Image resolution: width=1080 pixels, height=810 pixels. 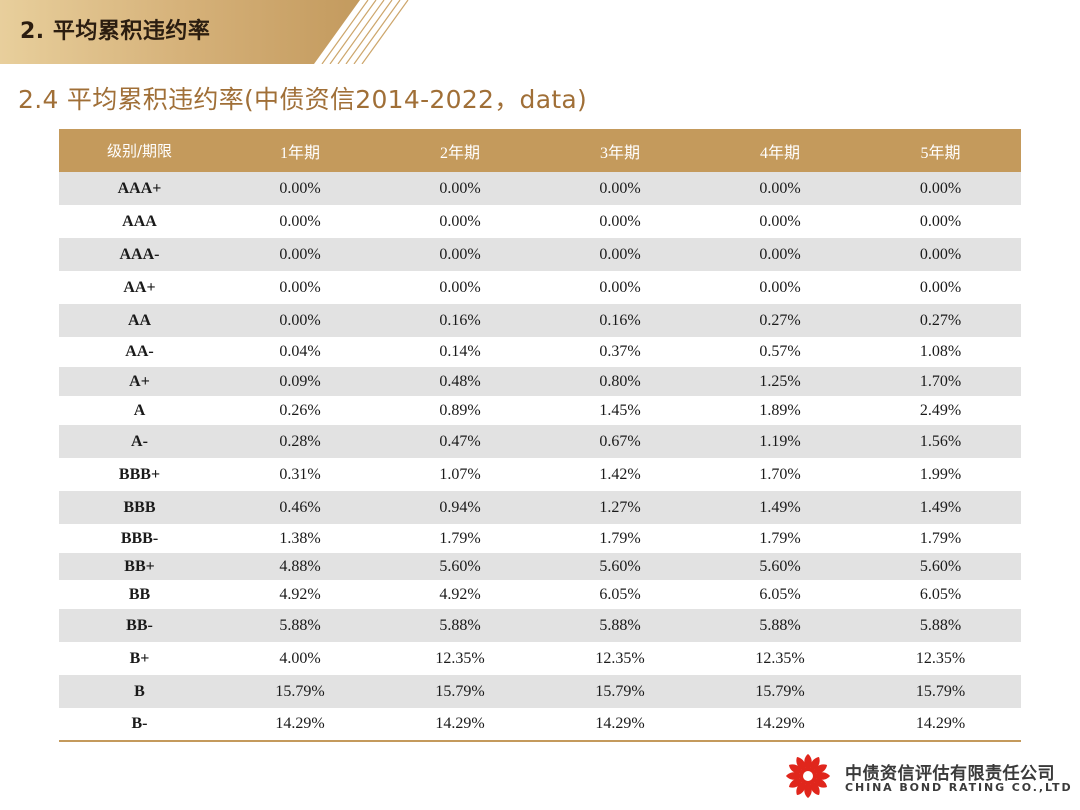 I want to click on default-rate-cell: 0.37%, so click(x=620, y=351).